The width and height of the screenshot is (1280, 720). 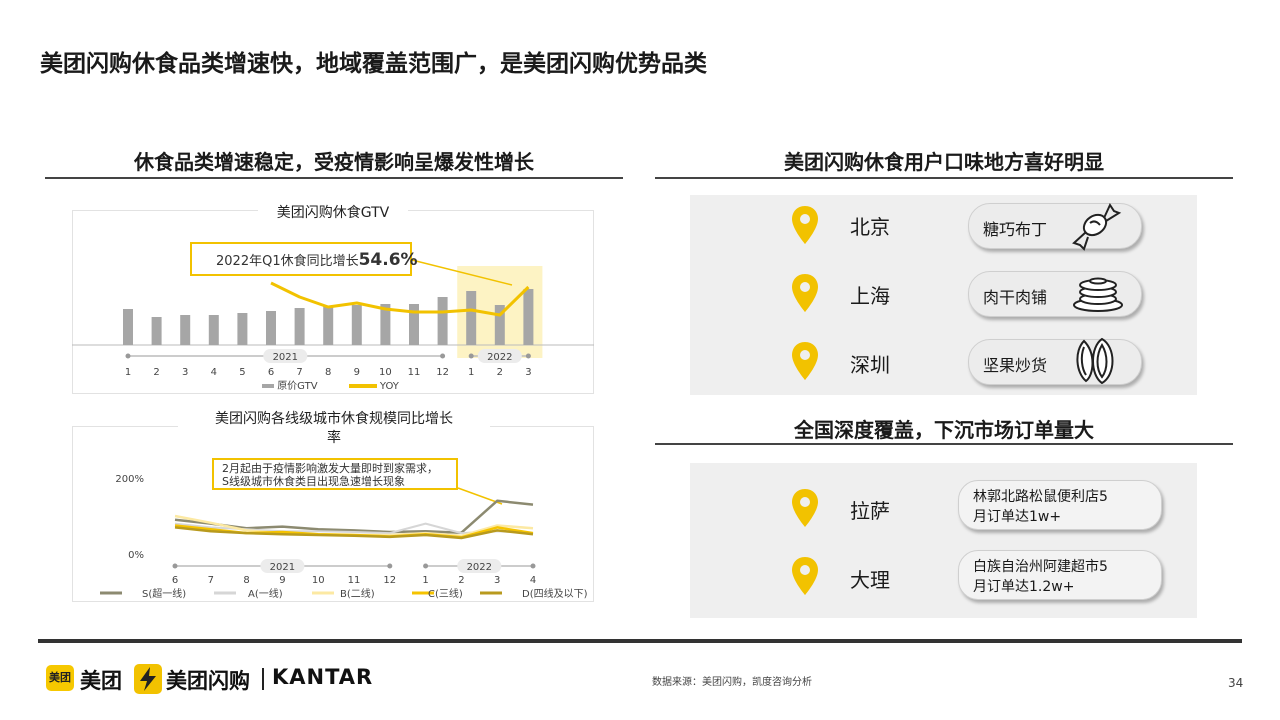 I want to click on coverage-store-line1: 白族自治州阿建超市5, so click(x=1040, y=567).